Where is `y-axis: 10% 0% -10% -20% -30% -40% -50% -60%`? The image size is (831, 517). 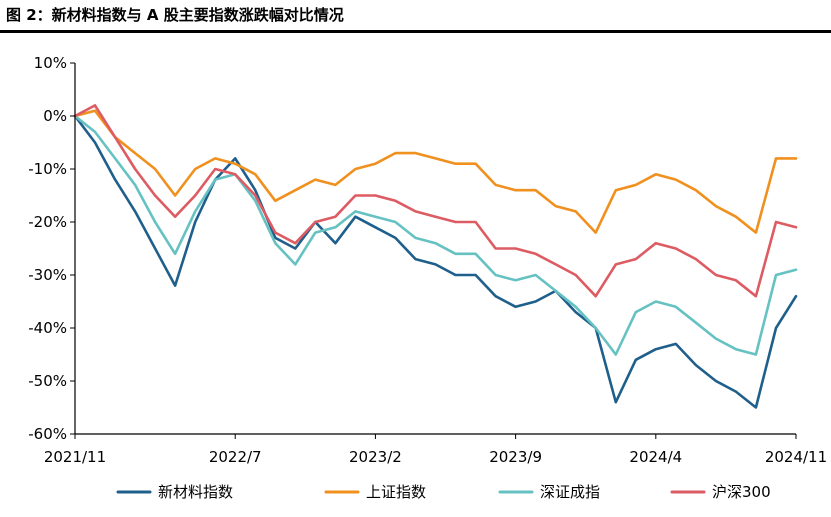
y-axis: 10% 0% -10% -20% -30% -40% -50% -60% is located at coordinates (52, 248).